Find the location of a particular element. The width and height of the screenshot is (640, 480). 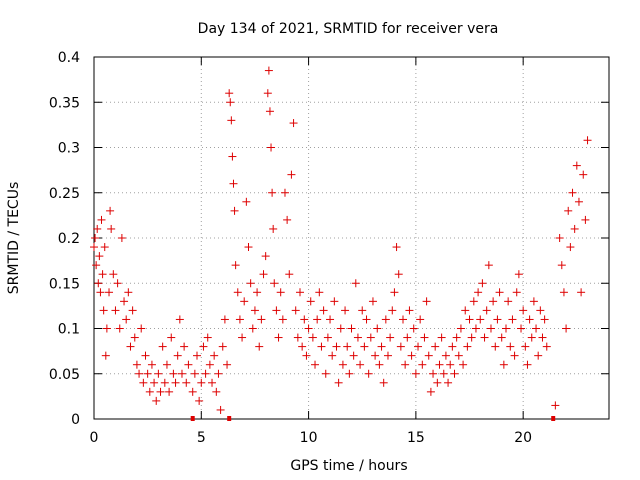

y-tick-label: 0.15 is located at coordinates (64, 284).